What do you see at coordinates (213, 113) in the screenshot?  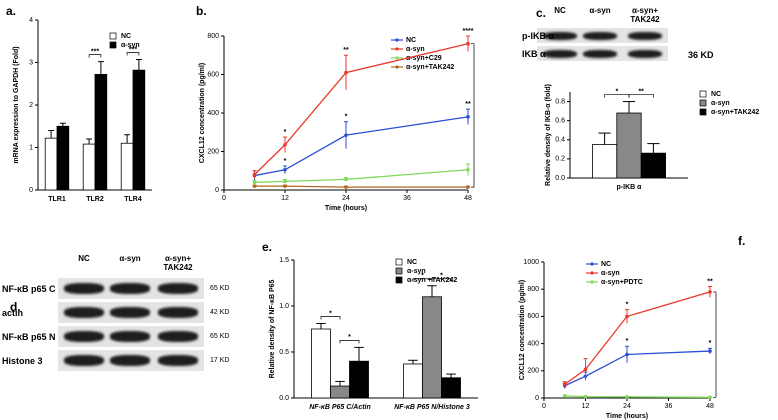 I see `y-tick-label: 400` at bounding box center [213, 113].